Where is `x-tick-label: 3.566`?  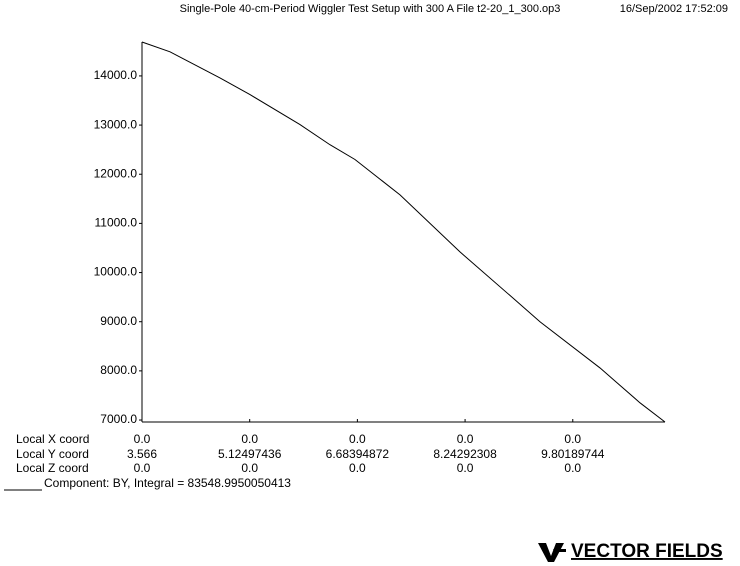
x-tick-label: 3.566 is located at coordinates (142, 454).